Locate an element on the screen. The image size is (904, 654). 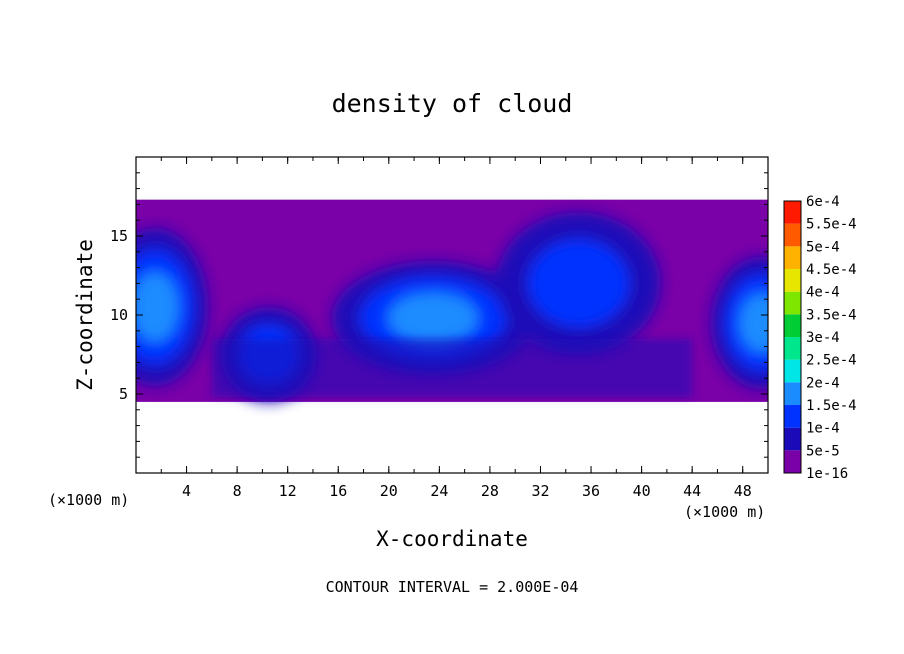
colorbar-label-4: 2e-4 is located at coordinates (823, 383).